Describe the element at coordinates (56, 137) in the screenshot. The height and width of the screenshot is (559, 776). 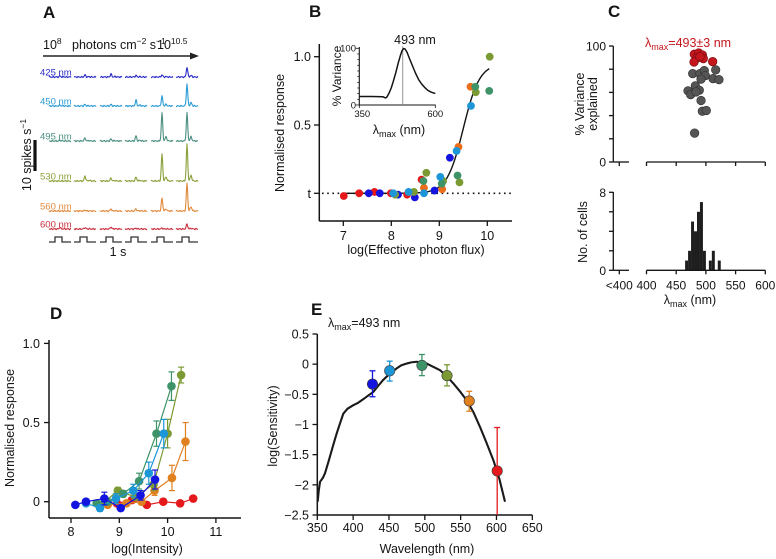
I see `trace-label: 495 nm` at that location.